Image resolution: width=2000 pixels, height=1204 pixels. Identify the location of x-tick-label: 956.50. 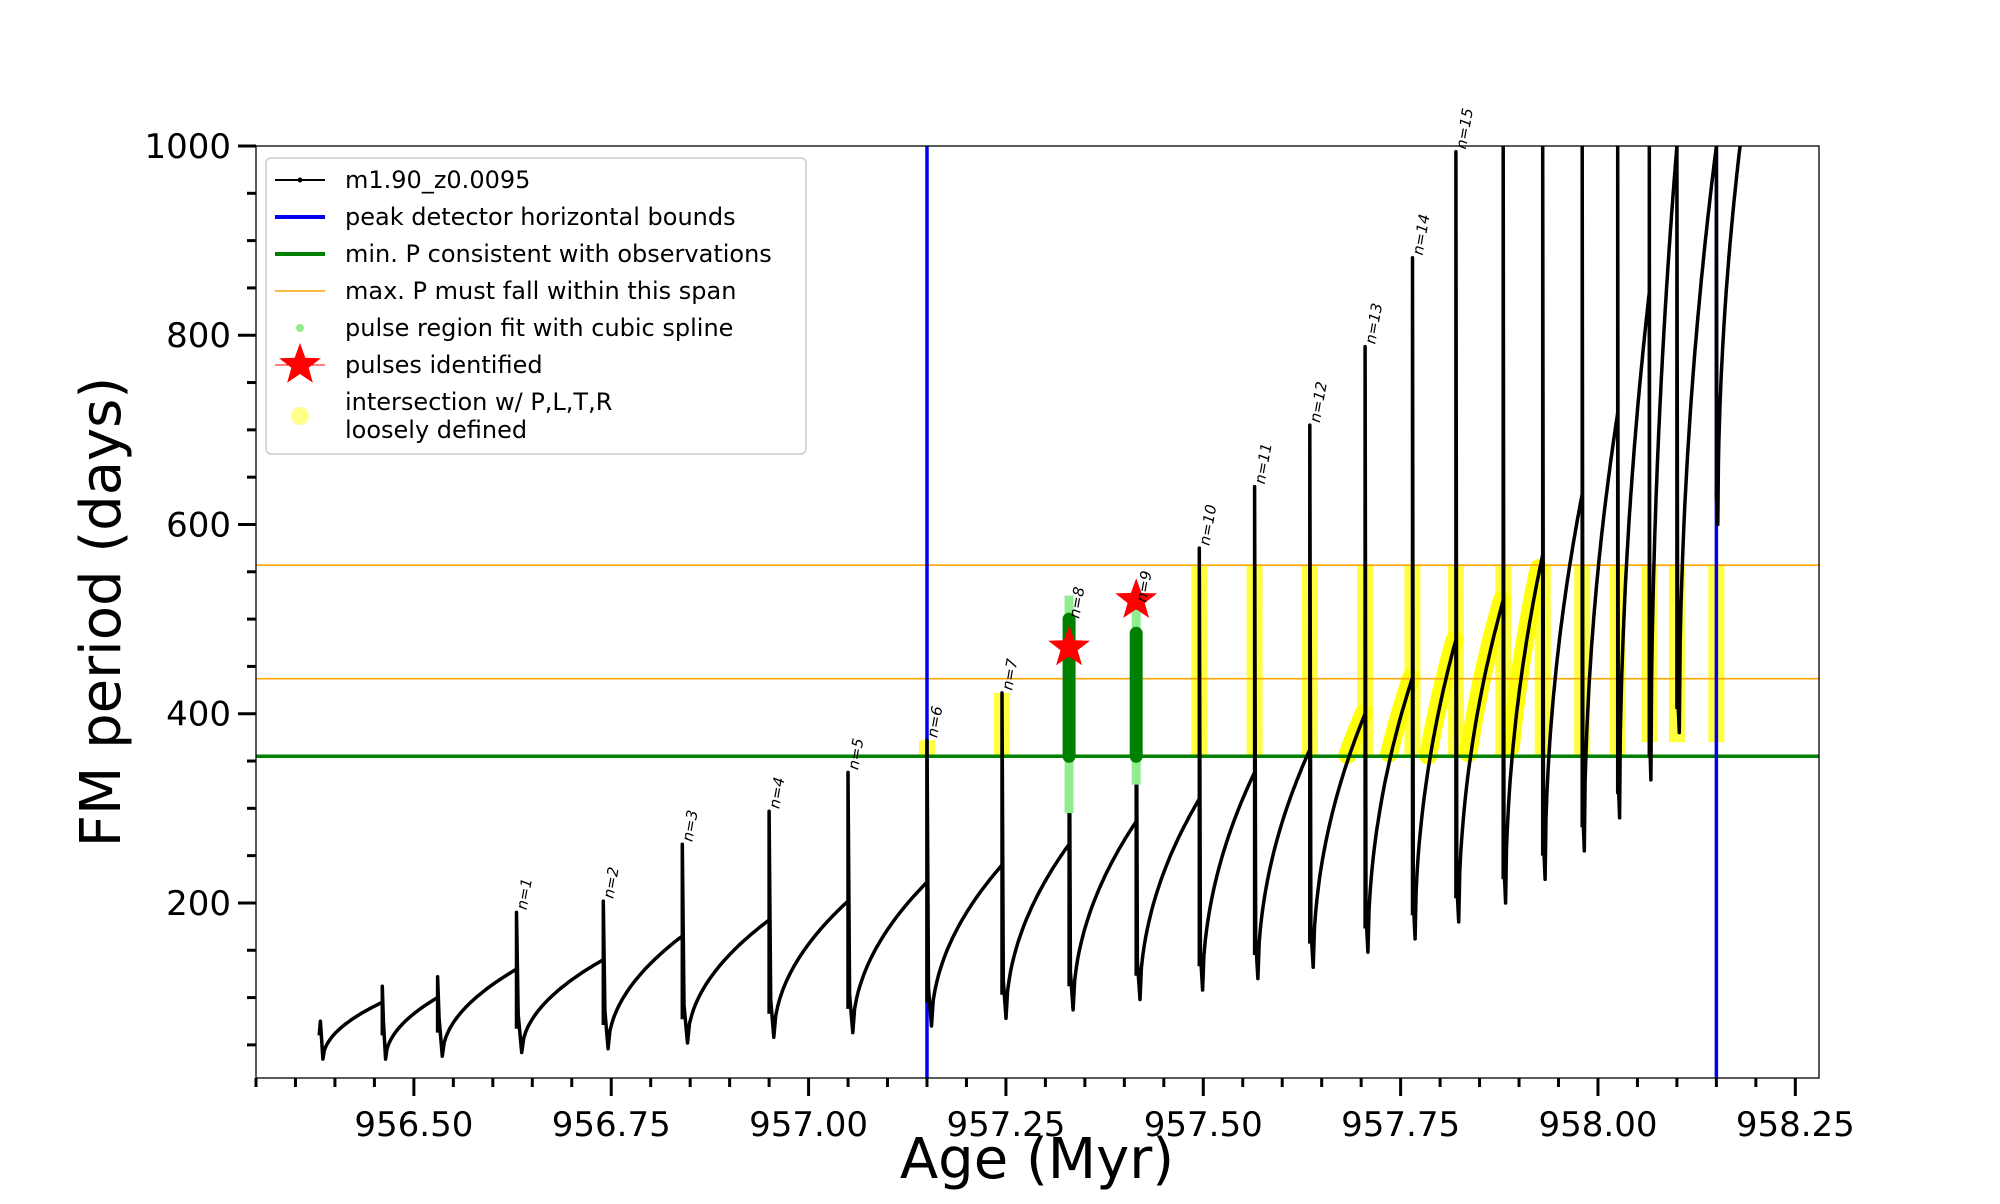
(413, 1125).